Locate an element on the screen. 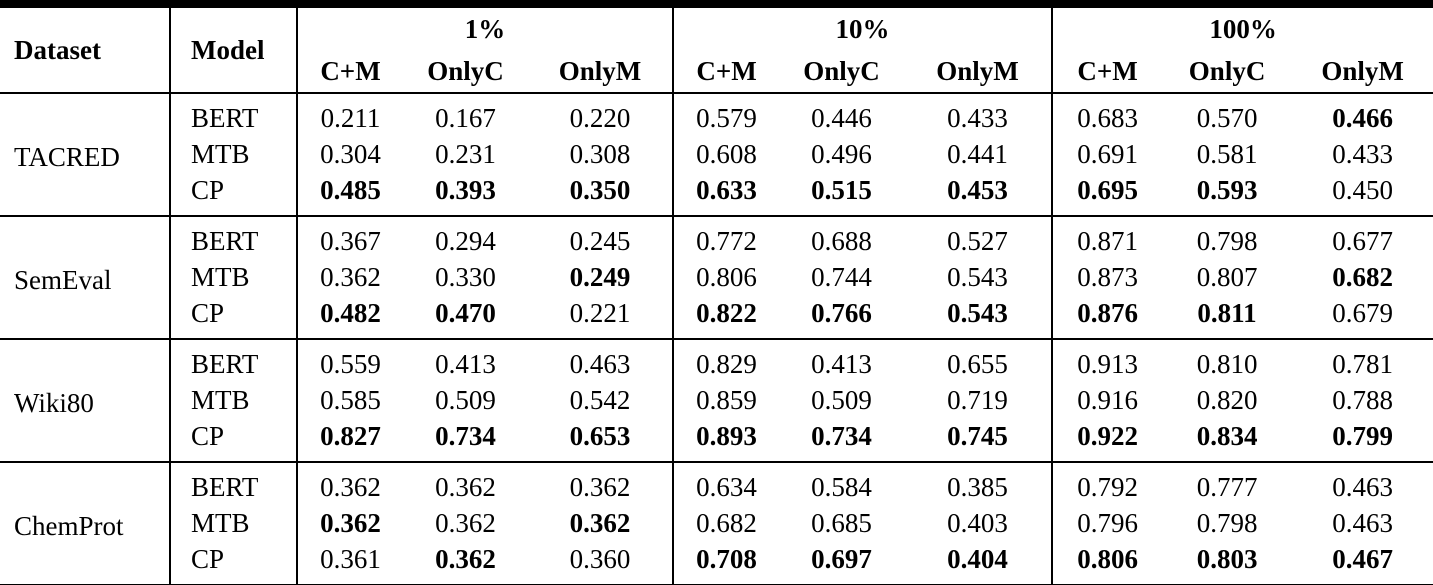 The image size is (1433, 585). value-cell: 0.873 is located at coordinates (1107, 277).